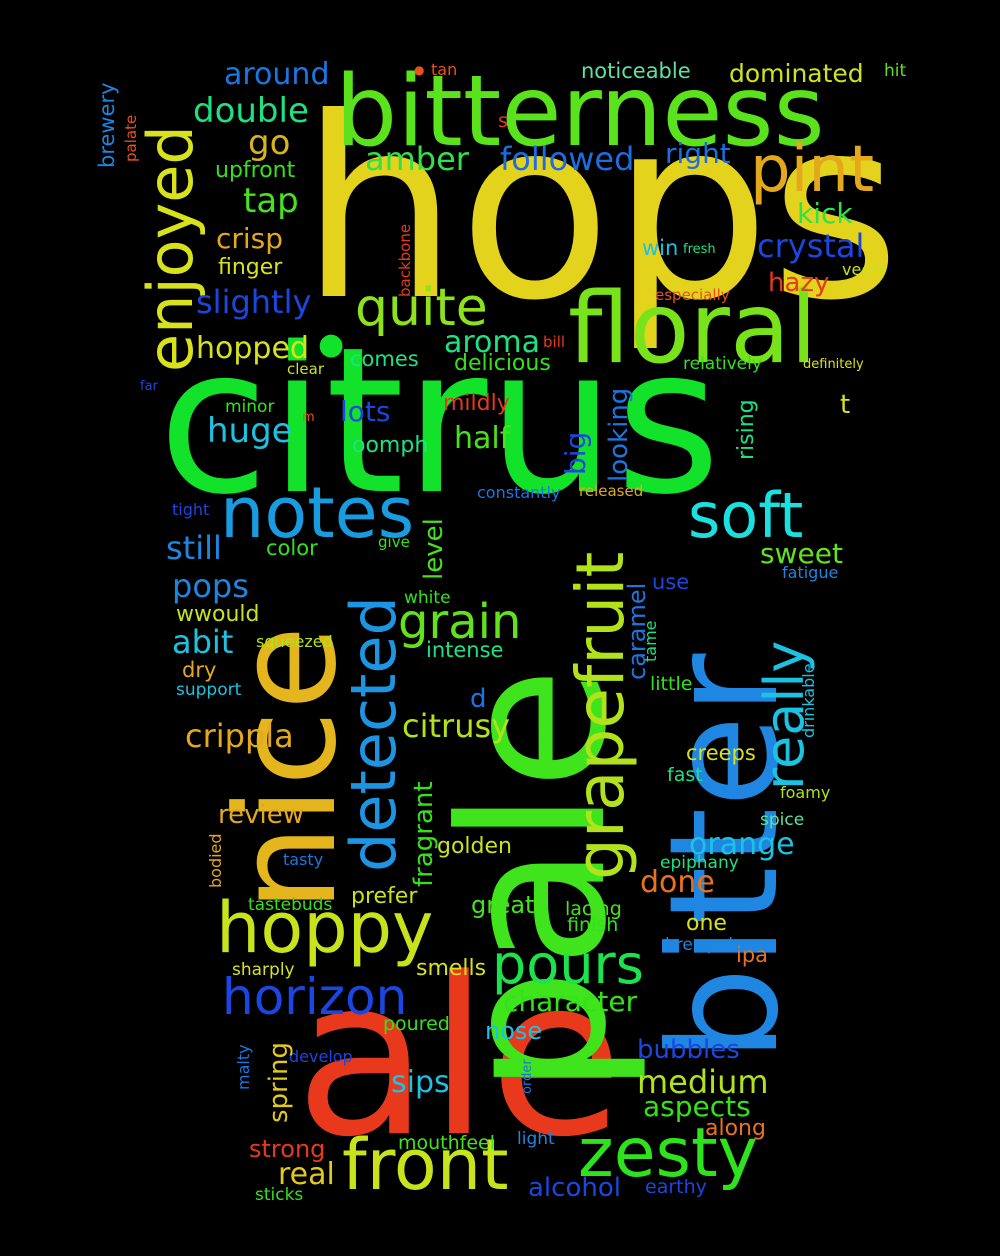 The image size is (1000, 1256). I want to click on word-pops: pops, so click(210, 586).